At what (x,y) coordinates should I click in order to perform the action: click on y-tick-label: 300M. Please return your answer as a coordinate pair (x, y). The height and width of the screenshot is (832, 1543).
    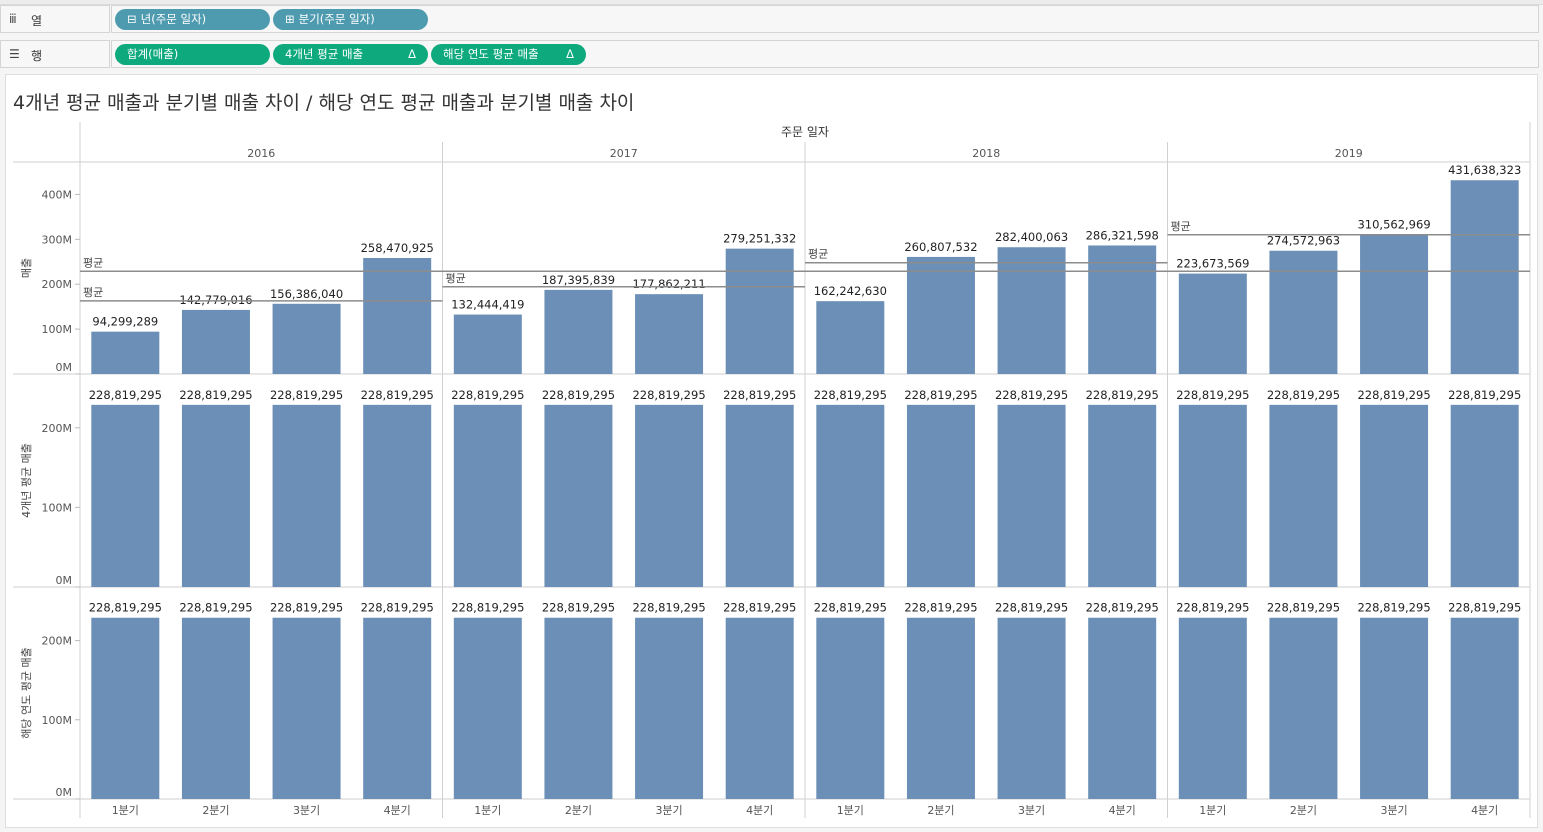
    Looking at the image, I should click on (57, 239).